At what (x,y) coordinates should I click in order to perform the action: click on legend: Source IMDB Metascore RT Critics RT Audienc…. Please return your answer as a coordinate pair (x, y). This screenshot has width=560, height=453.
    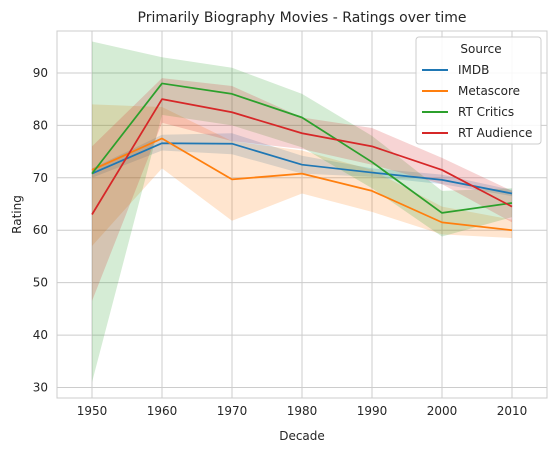
    Looking at the image, I should click on (478, 90).